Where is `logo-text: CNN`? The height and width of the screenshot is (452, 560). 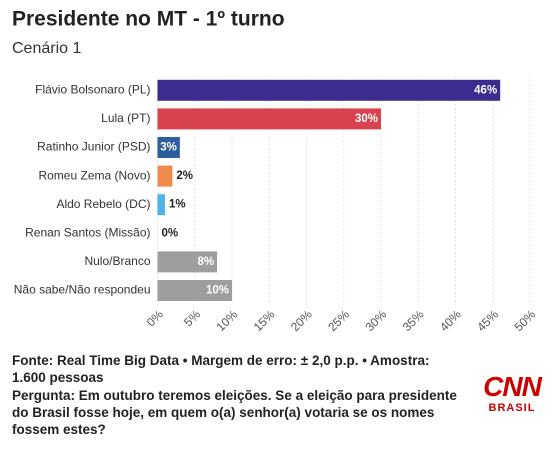
logo-text: CNN is located at coordinates (512, 386).